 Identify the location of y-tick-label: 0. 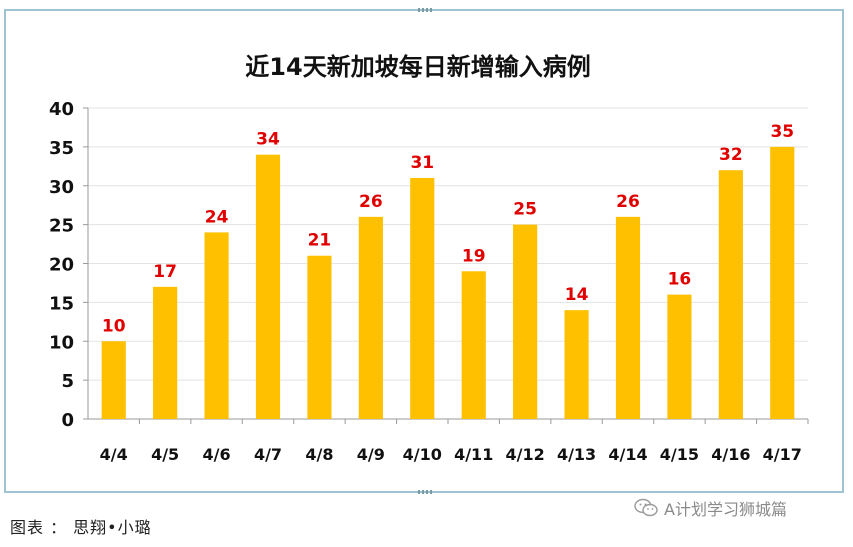
(67, 420).